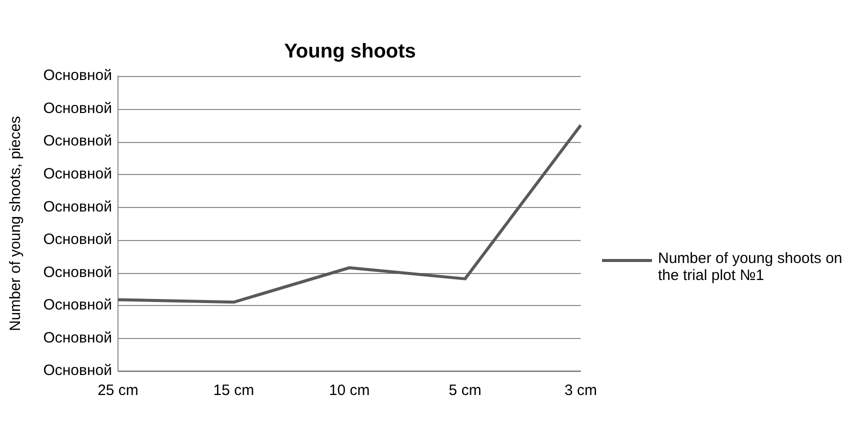 This screenshot has width=853, height=443. What do you see at coordinates (750, 267) in the screenshot?
I see `legend-label: Number of young shoots on the trial plot №1` at bounding box center [750, 267].